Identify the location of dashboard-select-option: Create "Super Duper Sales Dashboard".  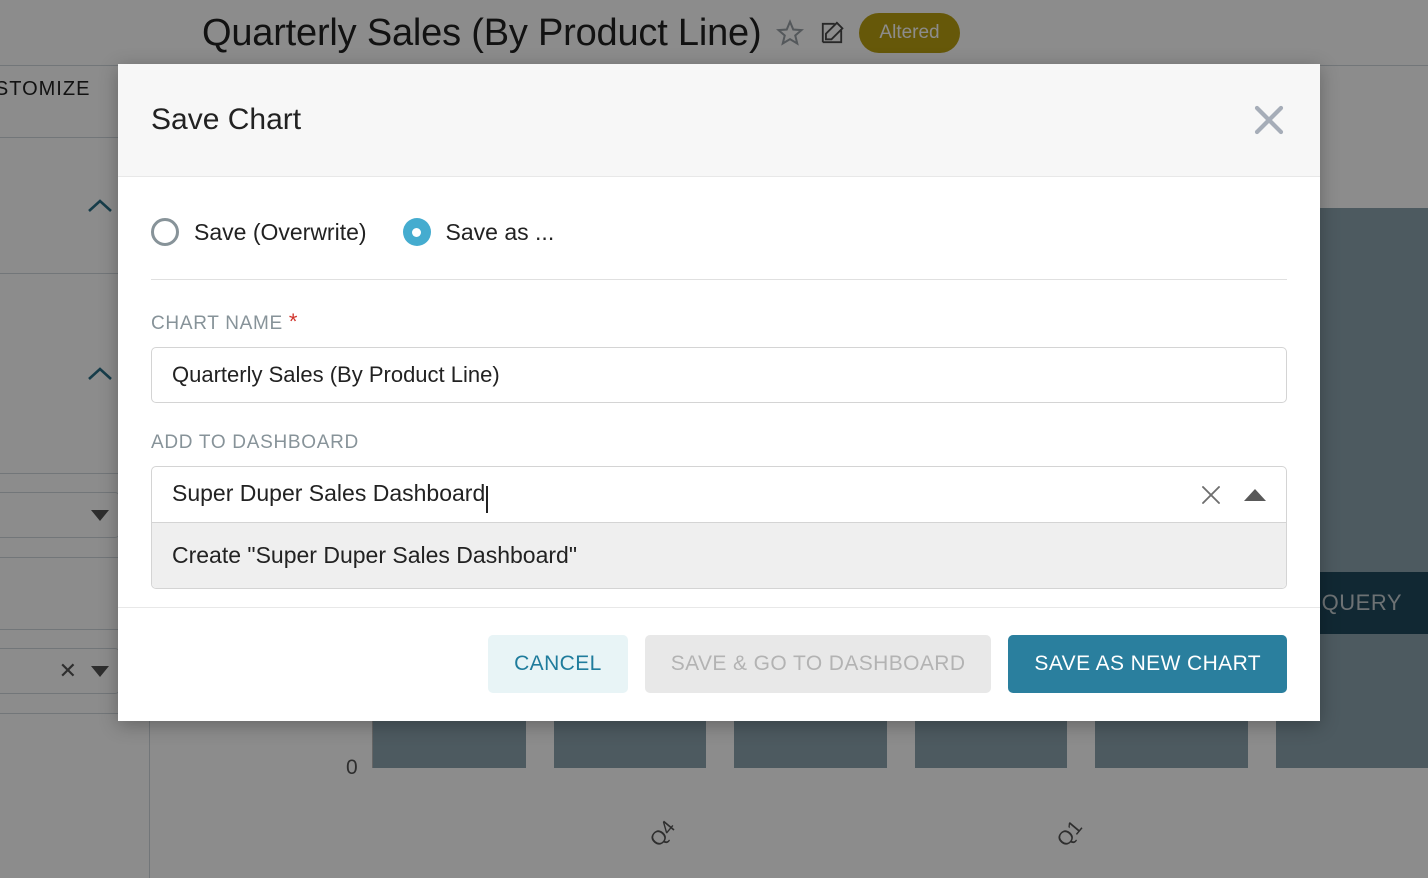
(719, 555).